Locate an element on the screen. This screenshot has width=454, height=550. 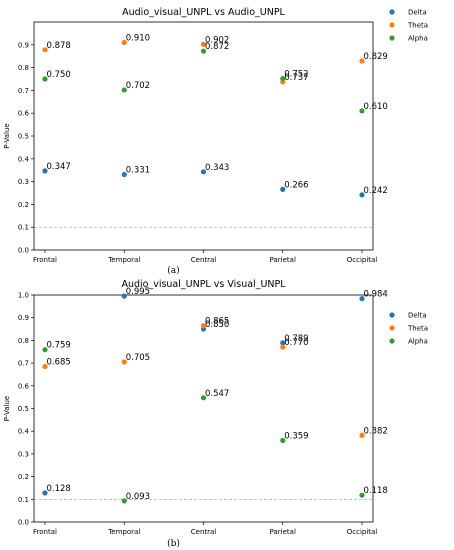
data-label-alpha: 0.093 is located at coordinates (138, 497).